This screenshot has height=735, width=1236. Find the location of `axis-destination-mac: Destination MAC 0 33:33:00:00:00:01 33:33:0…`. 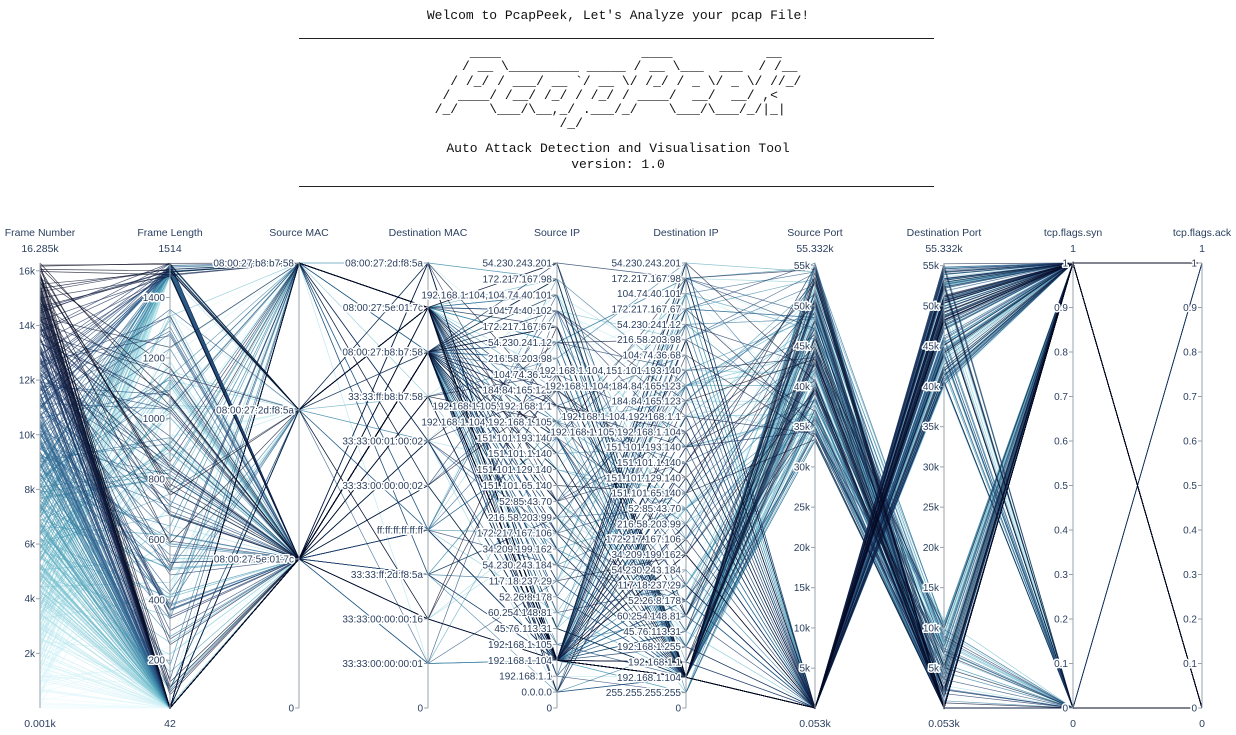

axis-destination-mac: Destination MAC 0 33:33:00:00:00:01 33:33:0… is located at coordinates (404, 471).